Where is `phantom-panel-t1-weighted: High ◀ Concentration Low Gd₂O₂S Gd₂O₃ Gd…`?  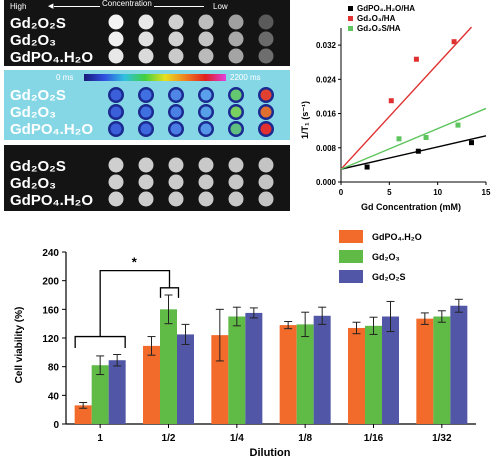
phantom-panel-t1-weighted: High ◀ Concentration Low Gd₂O₂S Gd₂O₃ Gd… is located at coordinates (147, 33).